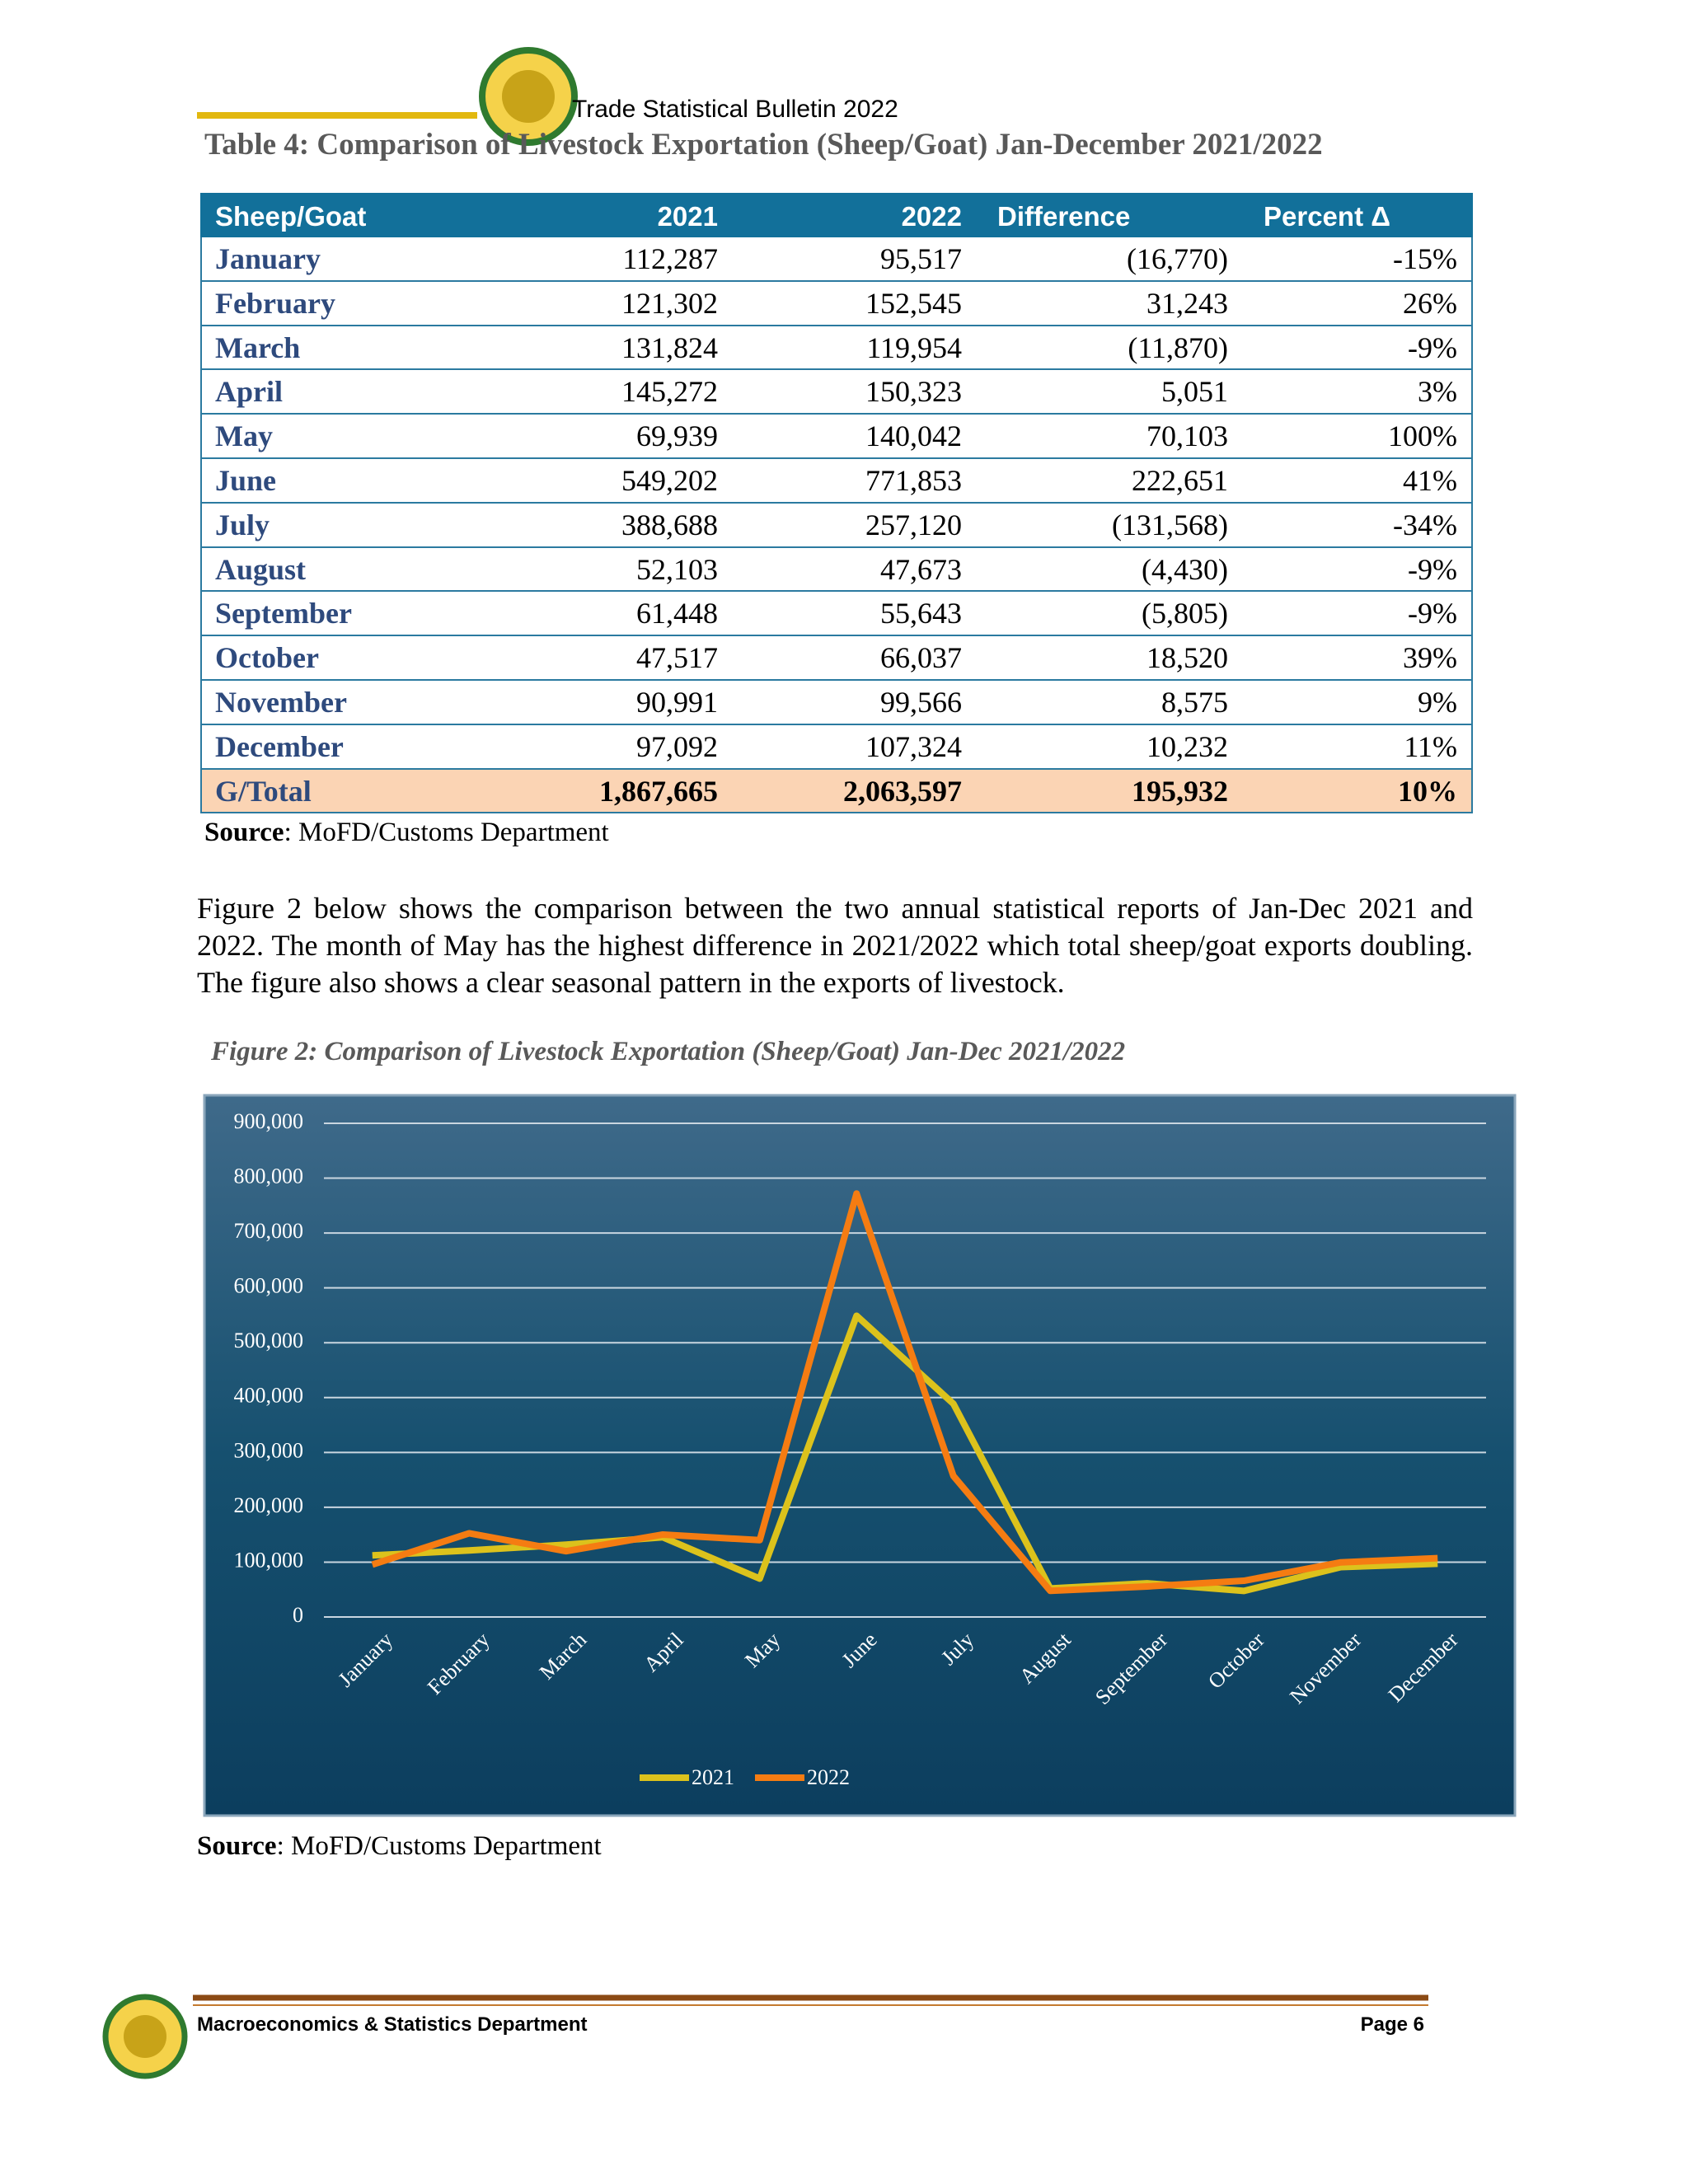  What do you see at coordinates (669, 303) in the screenshot?
I see `table-cell: 121,302` at bounding box center [669, 303].